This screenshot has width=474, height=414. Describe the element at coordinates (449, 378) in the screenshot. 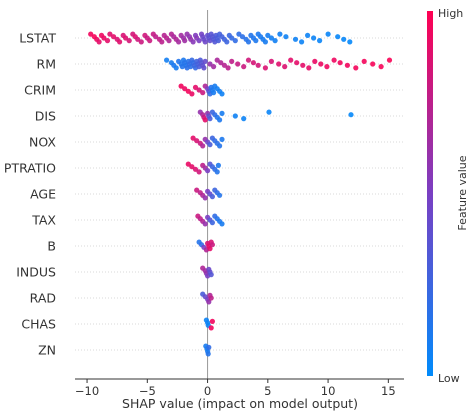

I see `colorbar-low-label: Low` at that location.